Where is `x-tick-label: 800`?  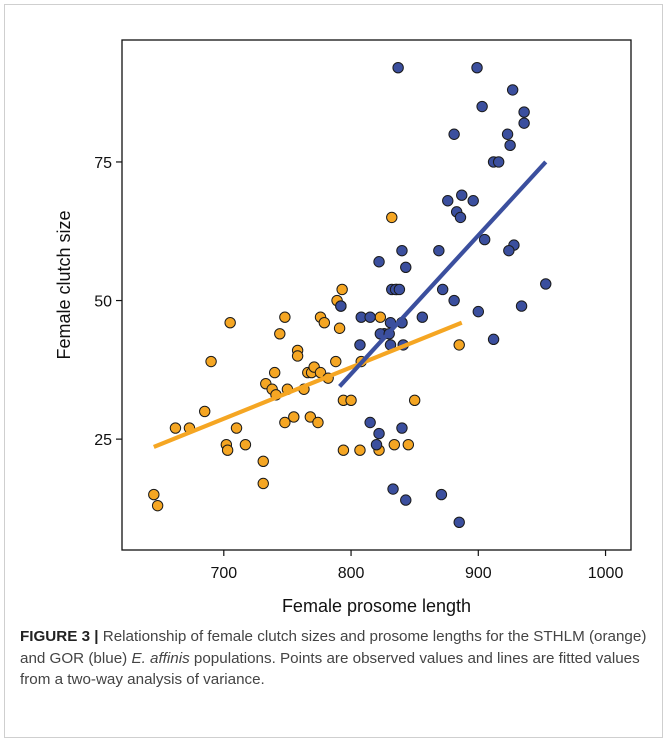
x-tick-label: 800 is located at coordinates (351, 573).